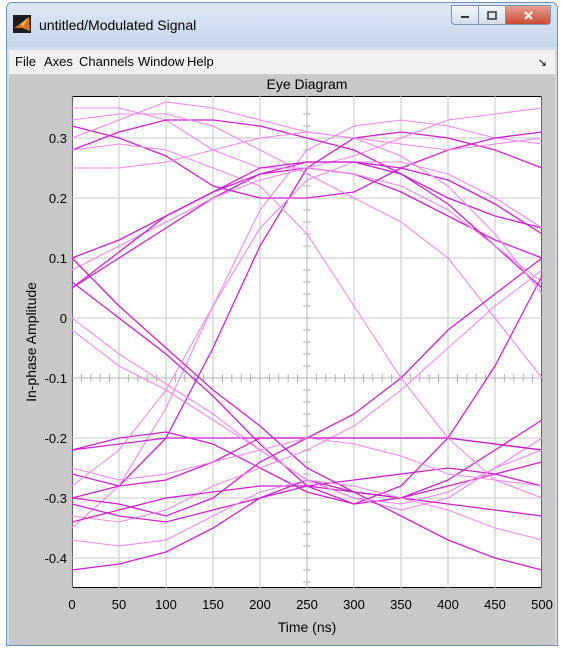  What do you see at coordinates (307, 627) in the screenshot?
I see `x-axis-label: Time (ns)` at bounding box center [307, 627].